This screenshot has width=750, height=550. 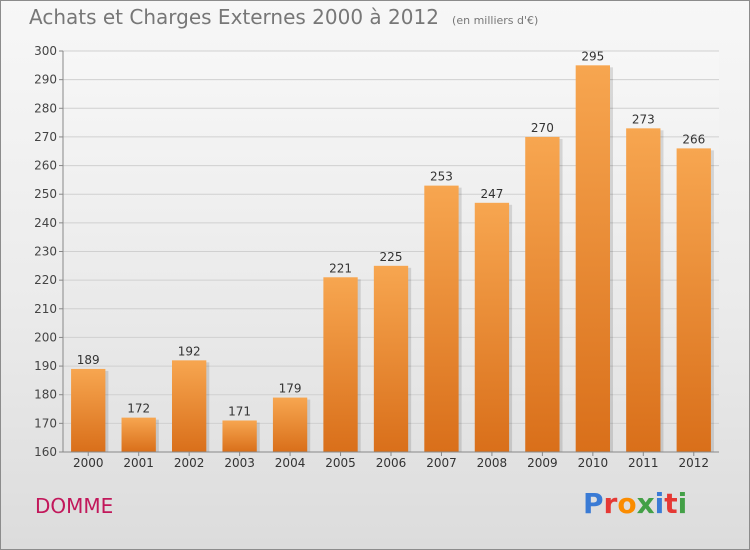 What do you see at coordinates (189, 351) in the screenshot?
I see `bar-value-label: 192` at bounding box center [189, 351].